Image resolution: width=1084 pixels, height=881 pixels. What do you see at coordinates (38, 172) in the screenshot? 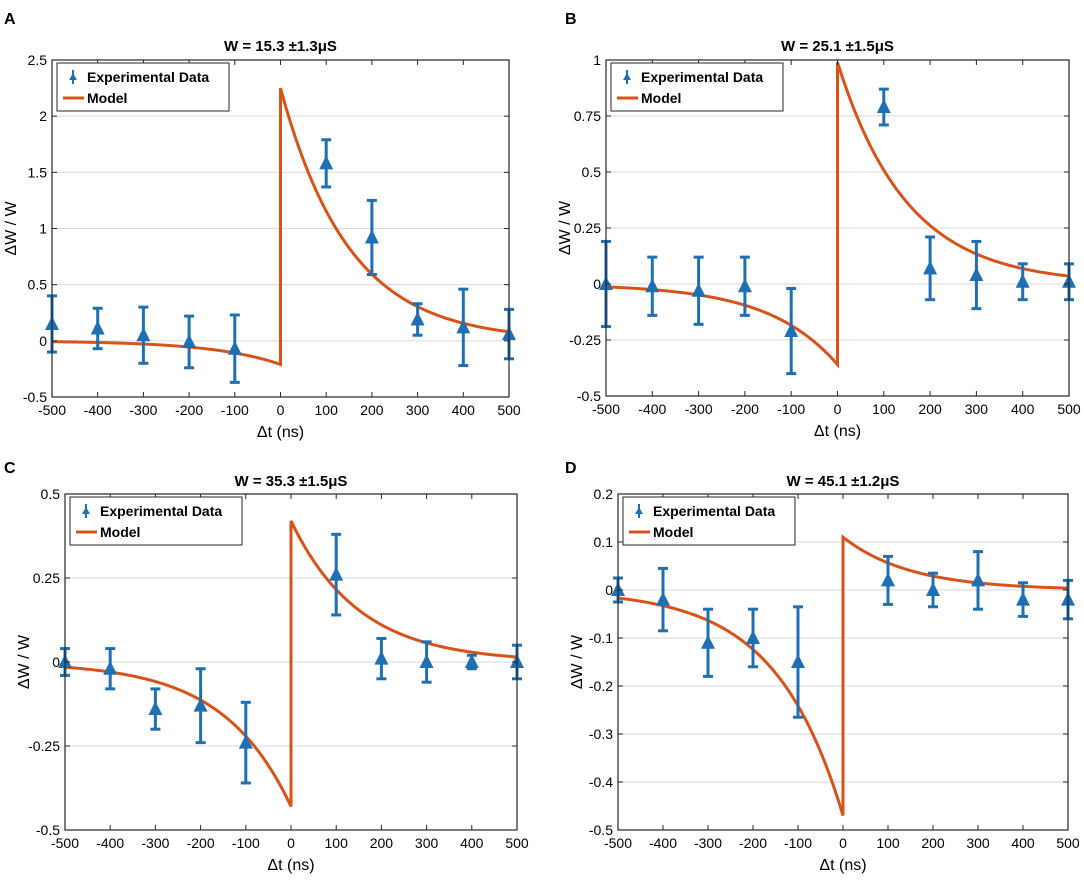
I see `y-tick-label: 1.5` at bounding box center [38, 172].